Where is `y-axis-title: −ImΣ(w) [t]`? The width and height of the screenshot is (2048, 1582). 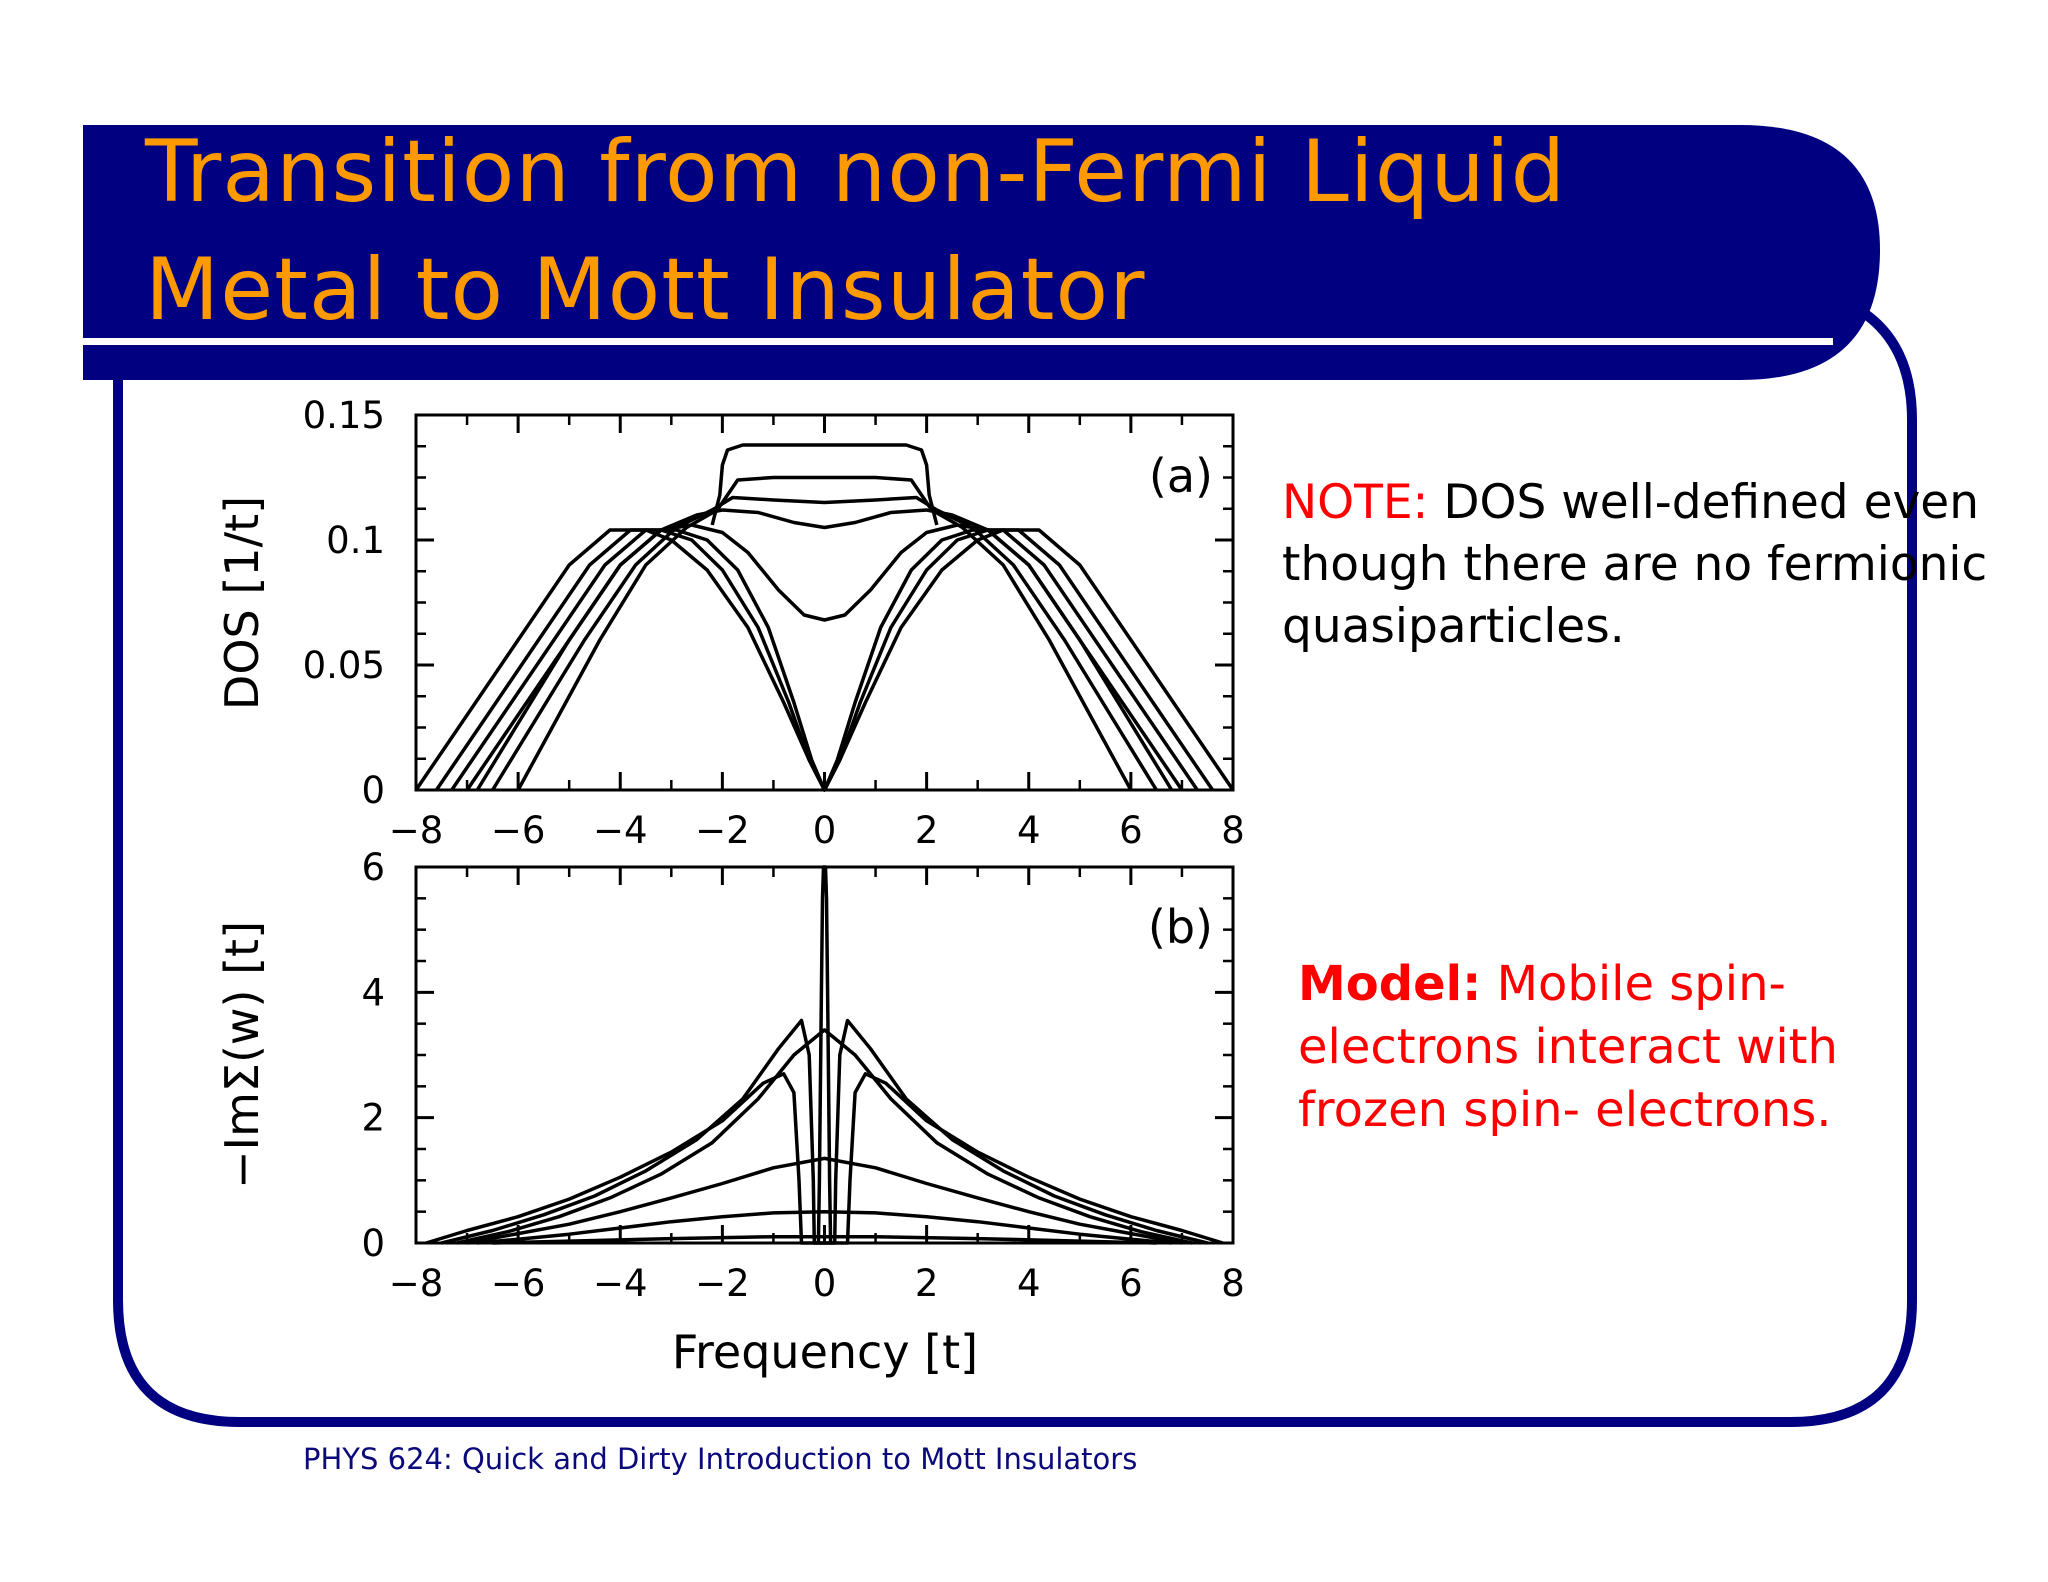
y-axis-title: −ImΣ(w) [t] is located at coordinates (242, 1055).